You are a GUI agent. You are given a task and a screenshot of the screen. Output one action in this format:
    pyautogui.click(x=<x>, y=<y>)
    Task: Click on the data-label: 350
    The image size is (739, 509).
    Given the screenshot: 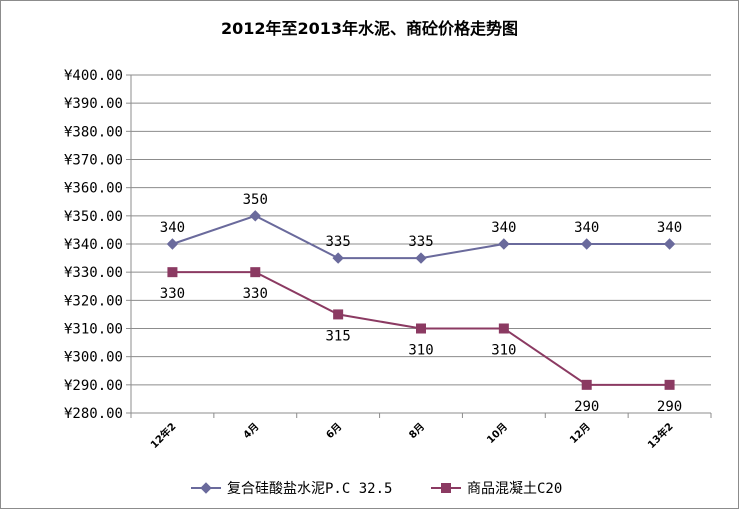 What is the action you would take?
    pyautogui.click(x=255, y=200)
    